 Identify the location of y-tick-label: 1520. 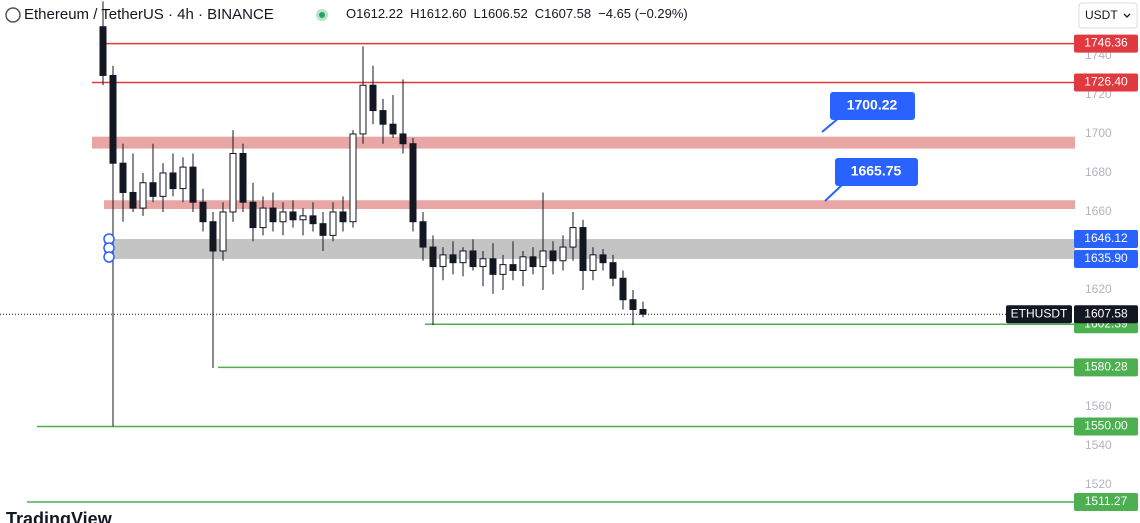
(1098, 484).